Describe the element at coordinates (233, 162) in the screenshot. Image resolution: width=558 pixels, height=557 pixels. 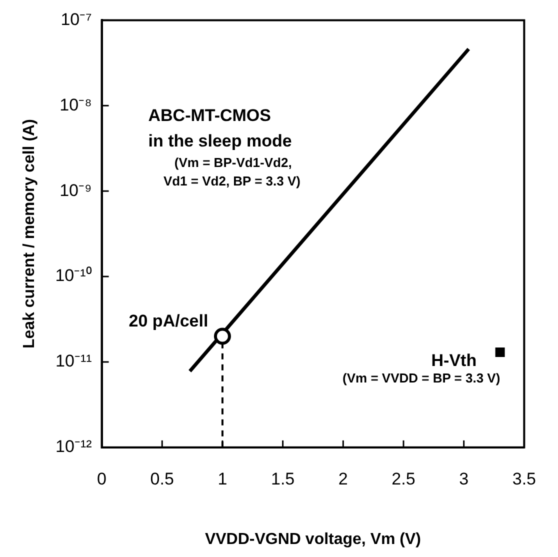
I see `annotation: (Vm = BP-Vd1-Vd2,` at that location.